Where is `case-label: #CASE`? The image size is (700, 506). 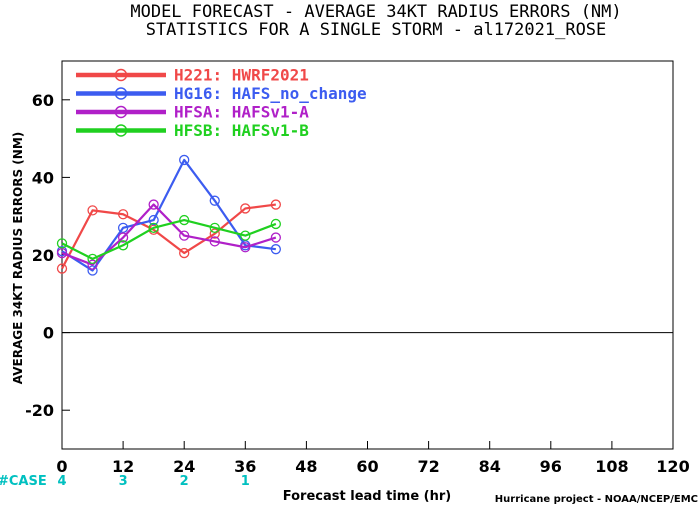 case-label: #CASE is located at coordinates (23, 481).